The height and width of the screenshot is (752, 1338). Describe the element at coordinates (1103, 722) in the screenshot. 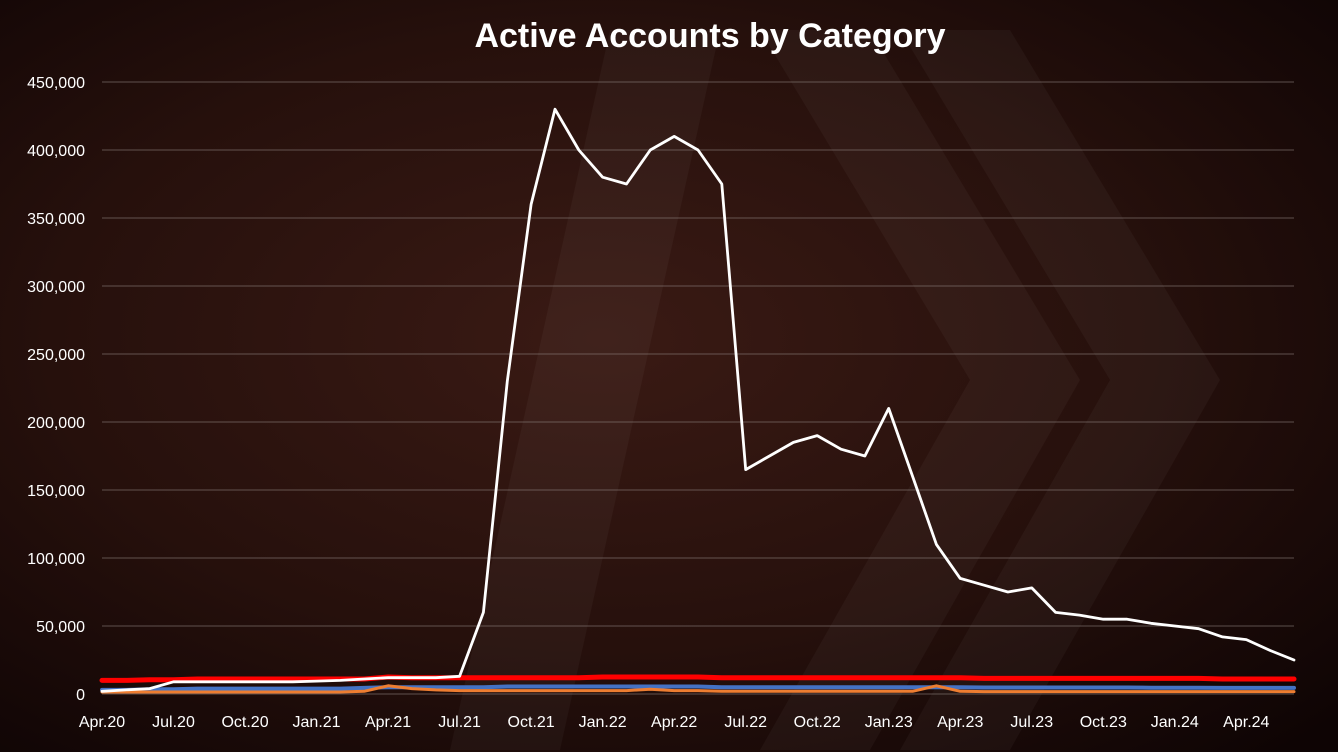

I see `x-tick-label: Oct.23` at that location.